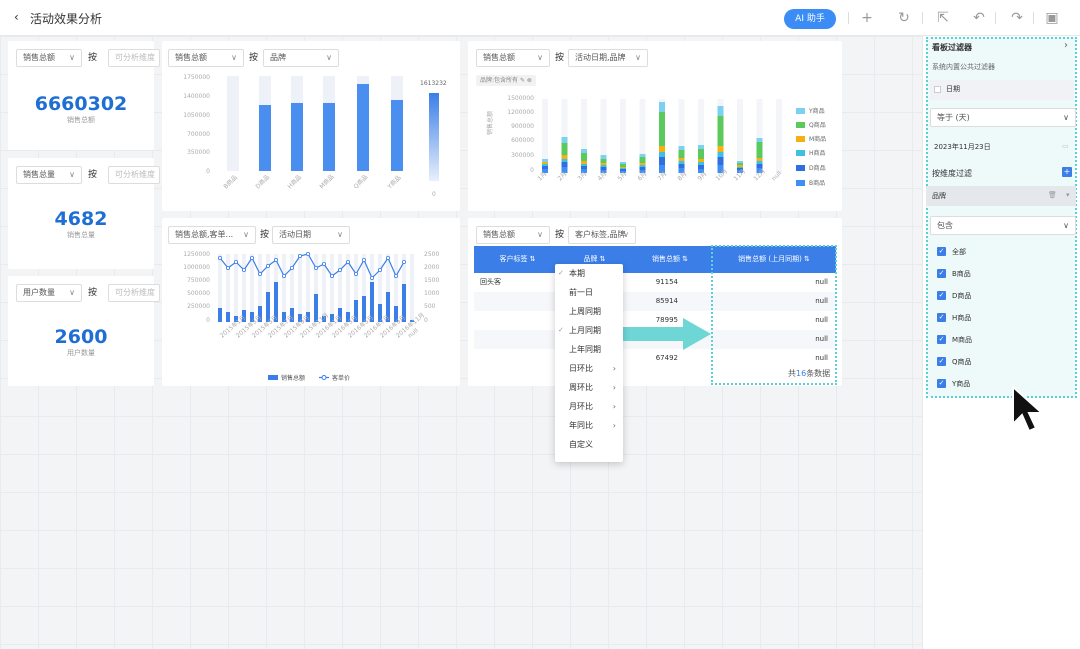 Image resolution: width=1080 pixels, height=649 pixels. What do you see at coordinates (363, 127) in the screenshot?
I see `bar-q` at bounding box center [363, 127].